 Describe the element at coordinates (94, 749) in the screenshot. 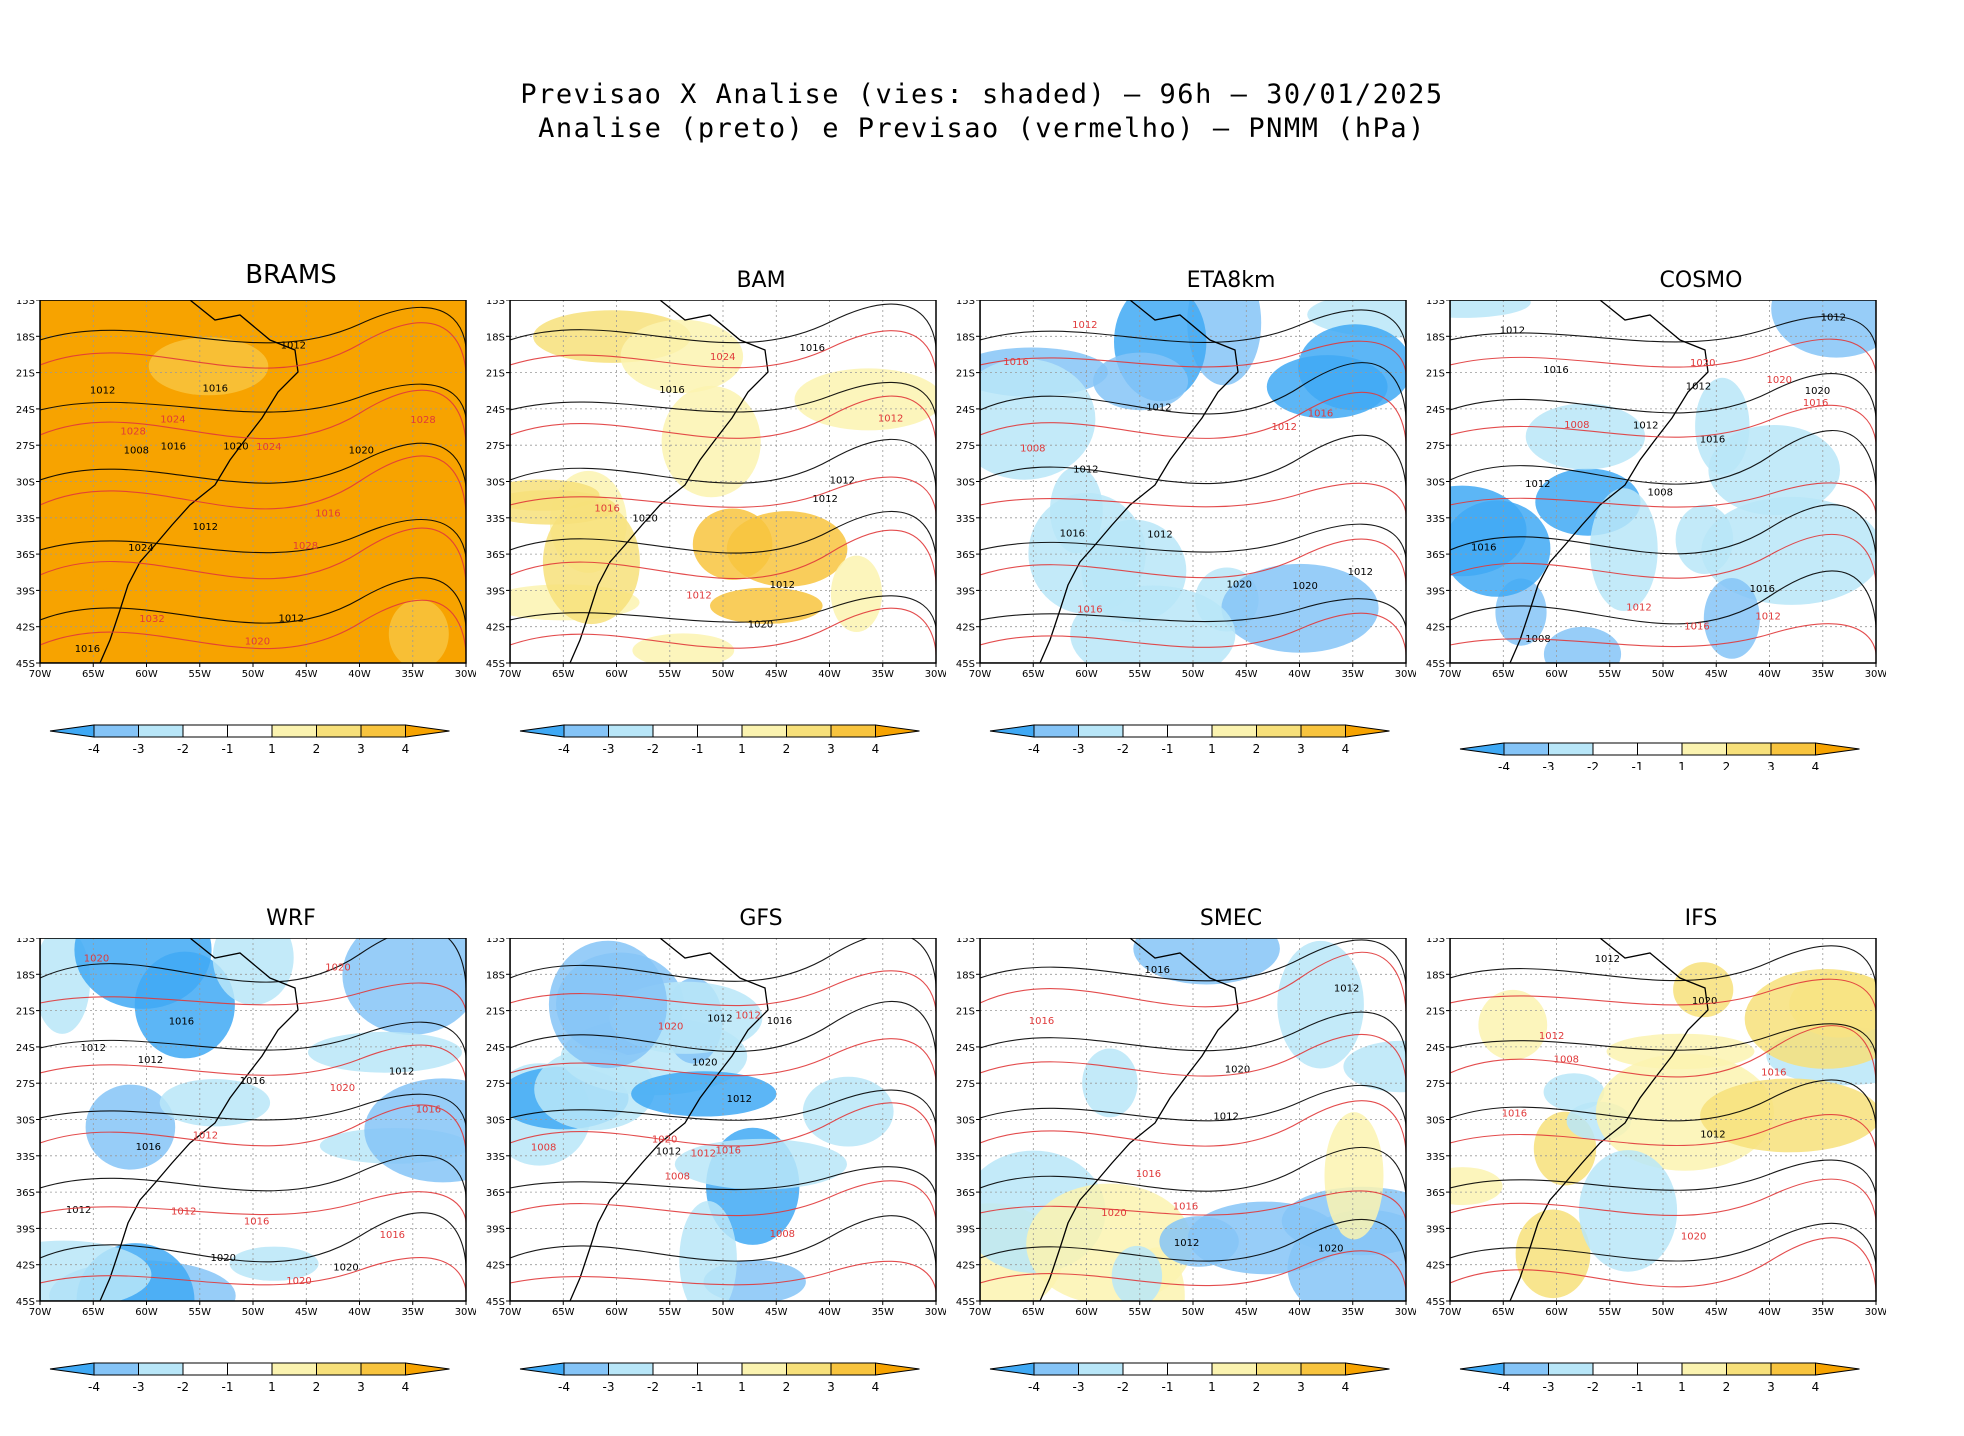

I see `colorbar-label: -4` at that location.